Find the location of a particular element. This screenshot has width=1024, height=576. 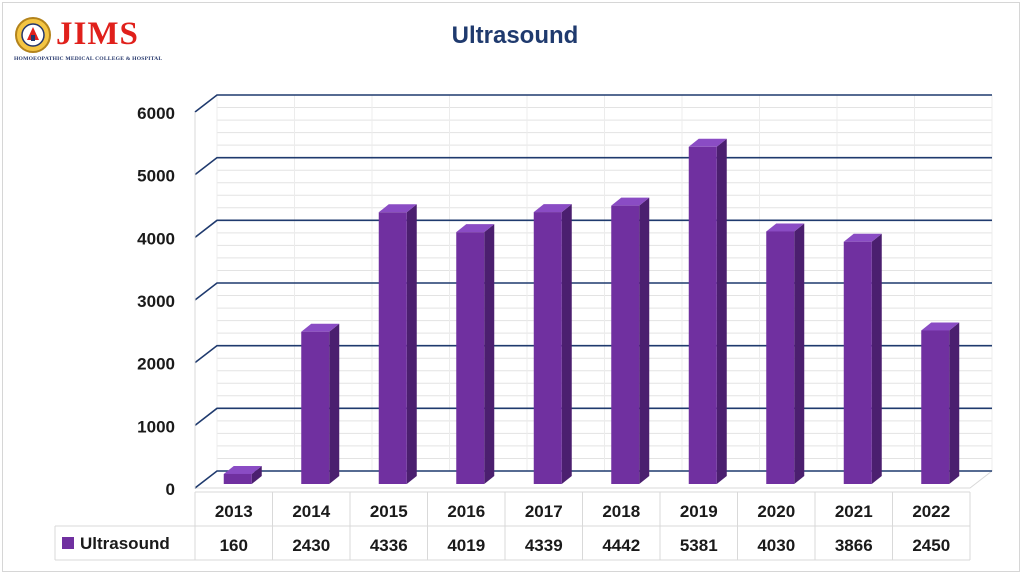

y-tick-label: 3000 is located at coordinates (156, 301).